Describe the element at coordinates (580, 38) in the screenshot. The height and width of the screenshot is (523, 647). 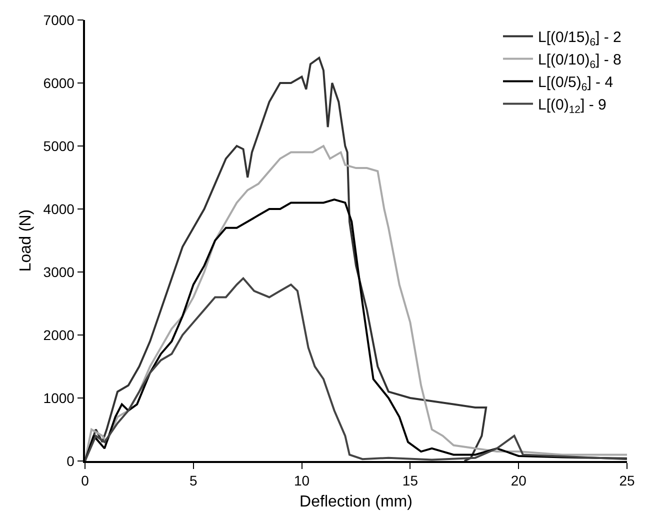
I see `legend-label: L[(0/15)$_{6}$] - 2` at that location.